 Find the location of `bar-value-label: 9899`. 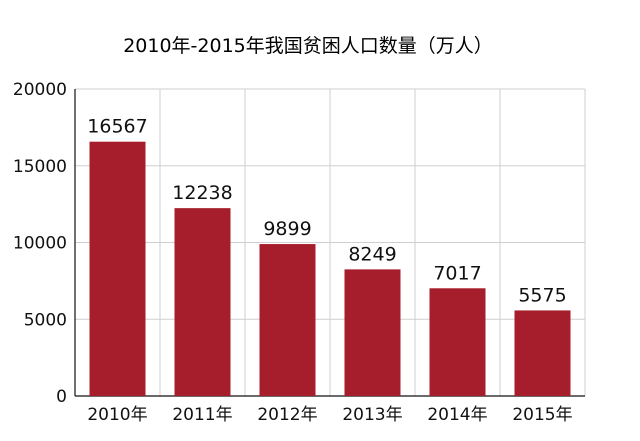

bar-value-label: 9899 is located at coordinates (287, 229).